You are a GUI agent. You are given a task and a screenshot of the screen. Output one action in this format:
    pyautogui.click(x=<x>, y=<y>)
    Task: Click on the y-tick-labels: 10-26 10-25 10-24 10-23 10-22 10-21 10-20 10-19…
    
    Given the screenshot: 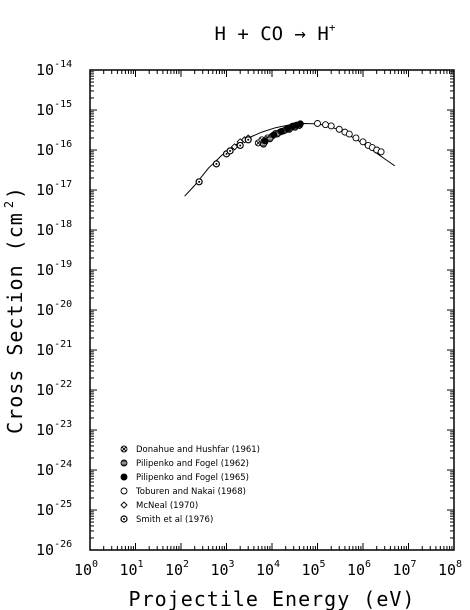 What is the action you would take?
    pyautogui.click(x=54, y=309)
    